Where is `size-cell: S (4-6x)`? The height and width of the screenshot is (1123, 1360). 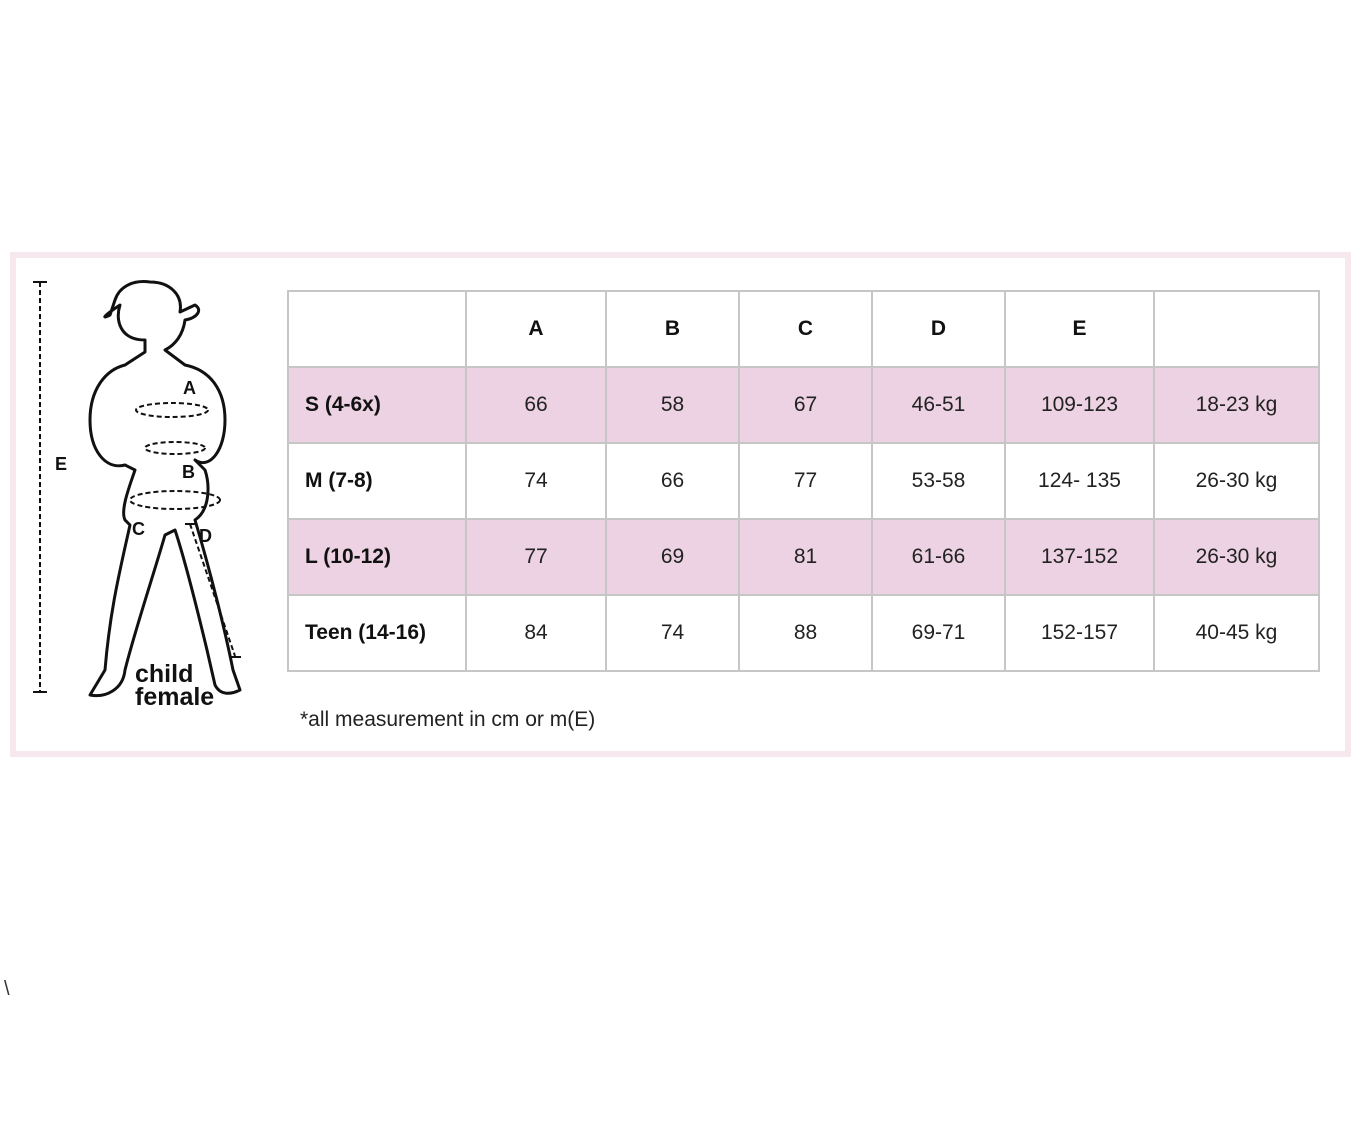 size-cell: S (4-6x) is located at coordinates (377, 405).